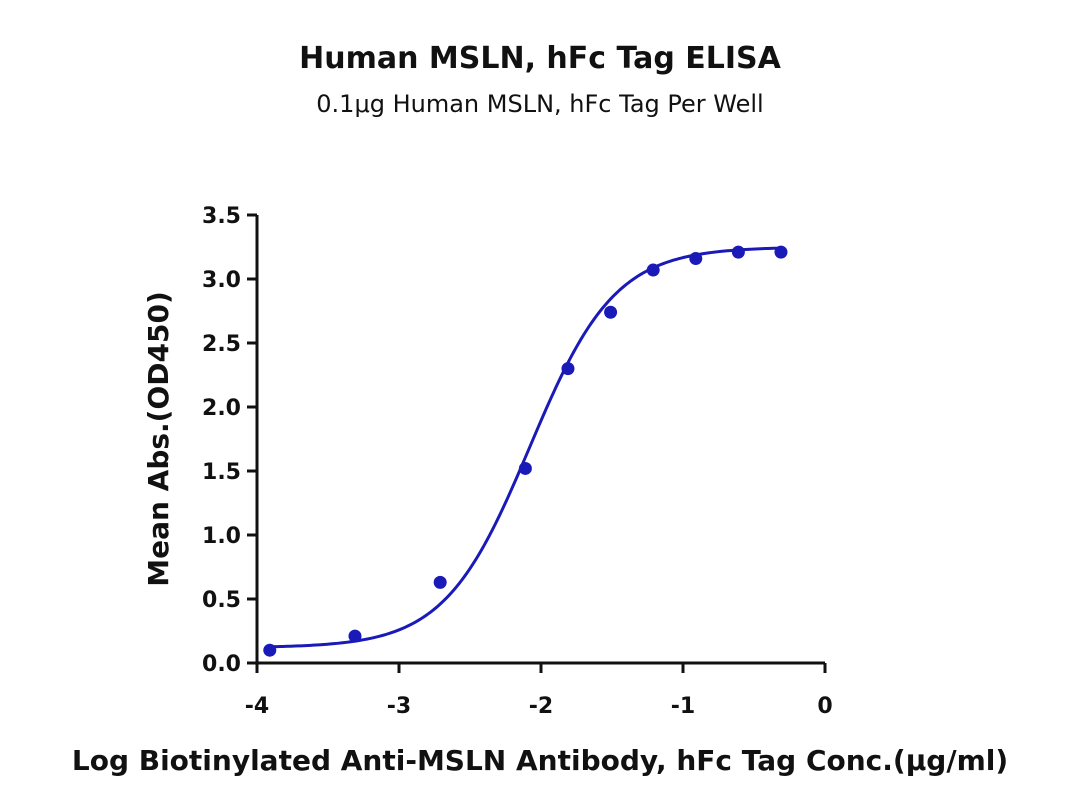 The image size is (1080, 812). What do you see at coordinates (683, 706) in the screenshot?
I see `x-tick-label: -1` at bounding box center [683, 706].